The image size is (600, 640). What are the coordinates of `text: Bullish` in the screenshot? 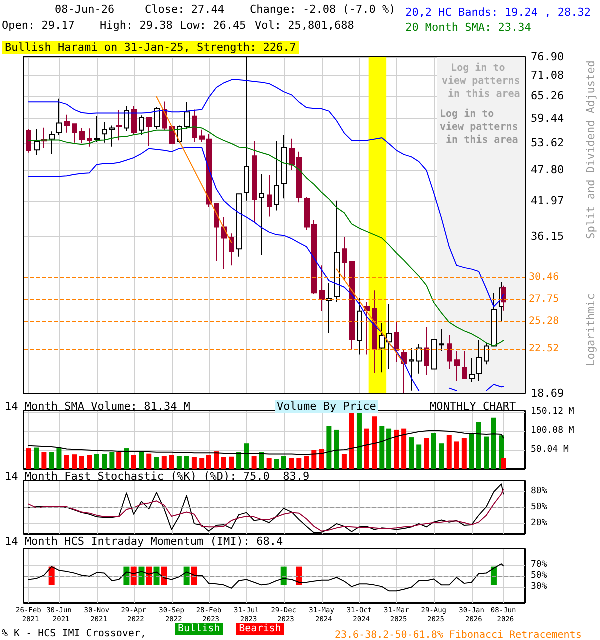 It's located at (199, 629).